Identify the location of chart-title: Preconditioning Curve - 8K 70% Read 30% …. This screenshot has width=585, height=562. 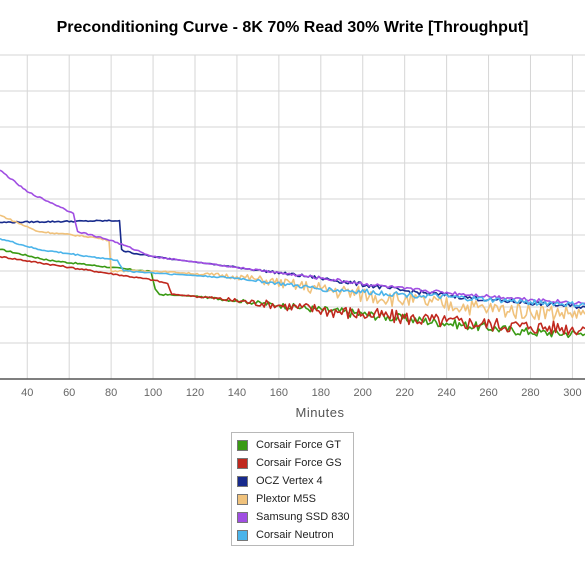
(292, 27).